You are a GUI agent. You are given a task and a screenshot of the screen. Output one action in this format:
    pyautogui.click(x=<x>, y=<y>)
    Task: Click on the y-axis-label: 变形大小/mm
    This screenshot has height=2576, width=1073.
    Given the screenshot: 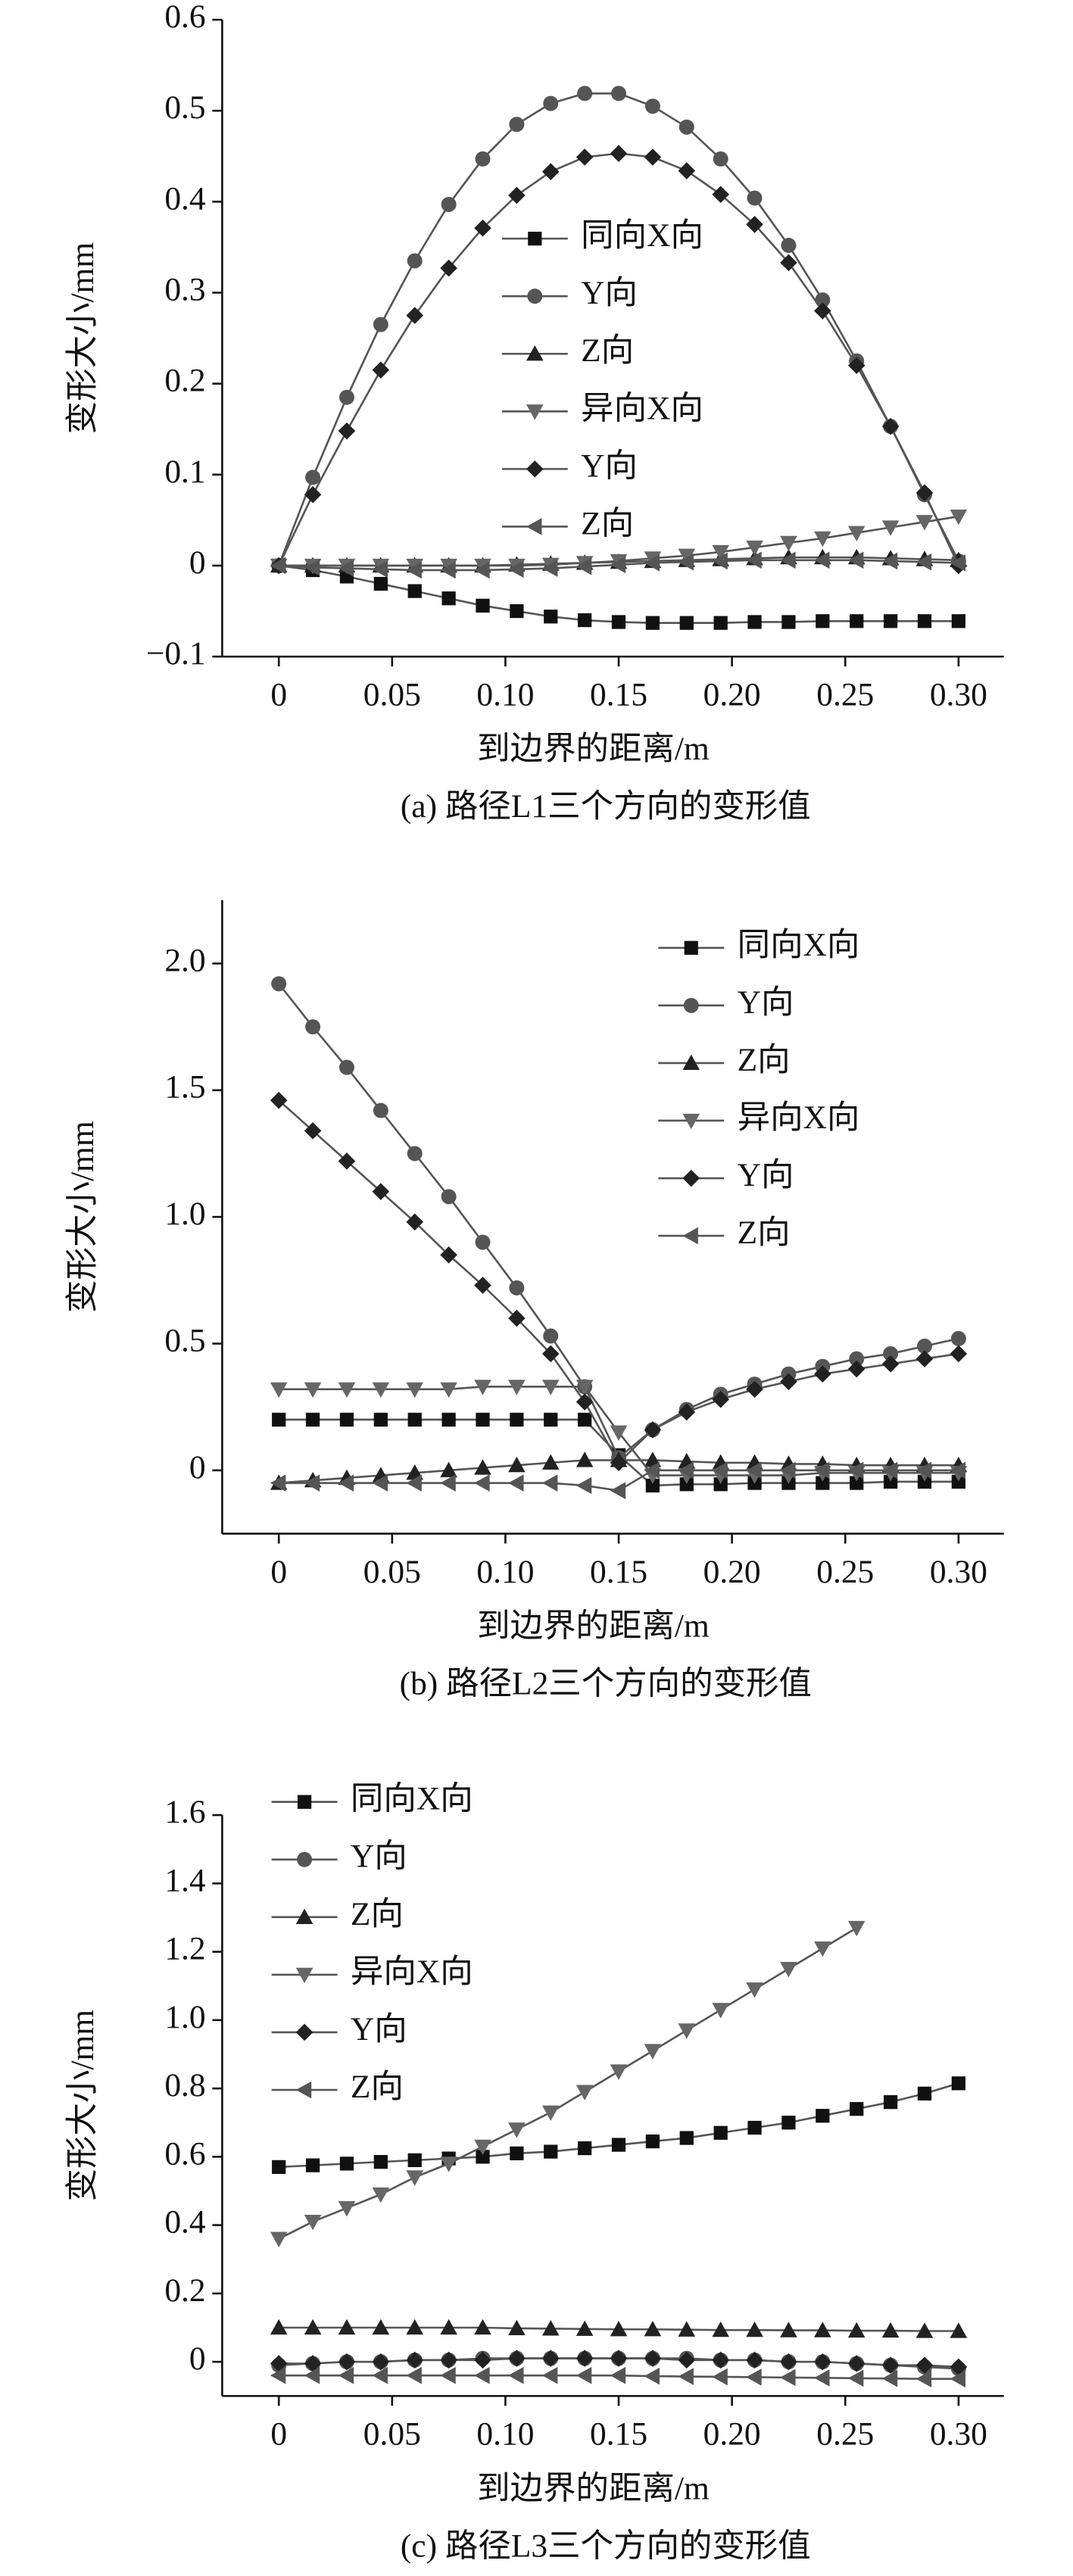 What is the action you would take?
    pyautogui.click(x=82, y=2106)
    